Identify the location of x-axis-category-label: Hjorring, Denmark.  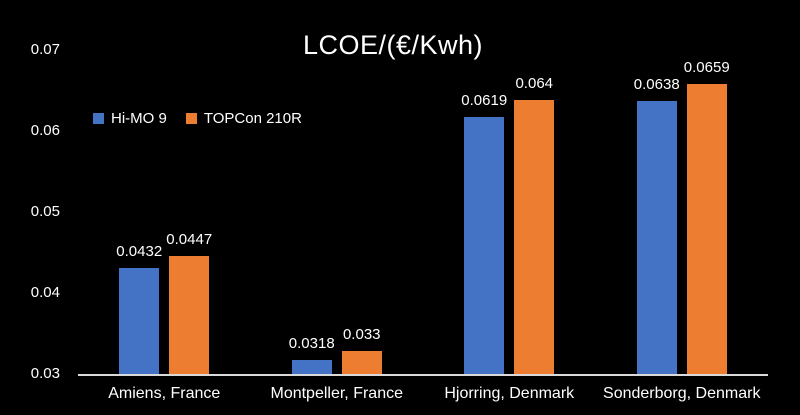
(509, 393).